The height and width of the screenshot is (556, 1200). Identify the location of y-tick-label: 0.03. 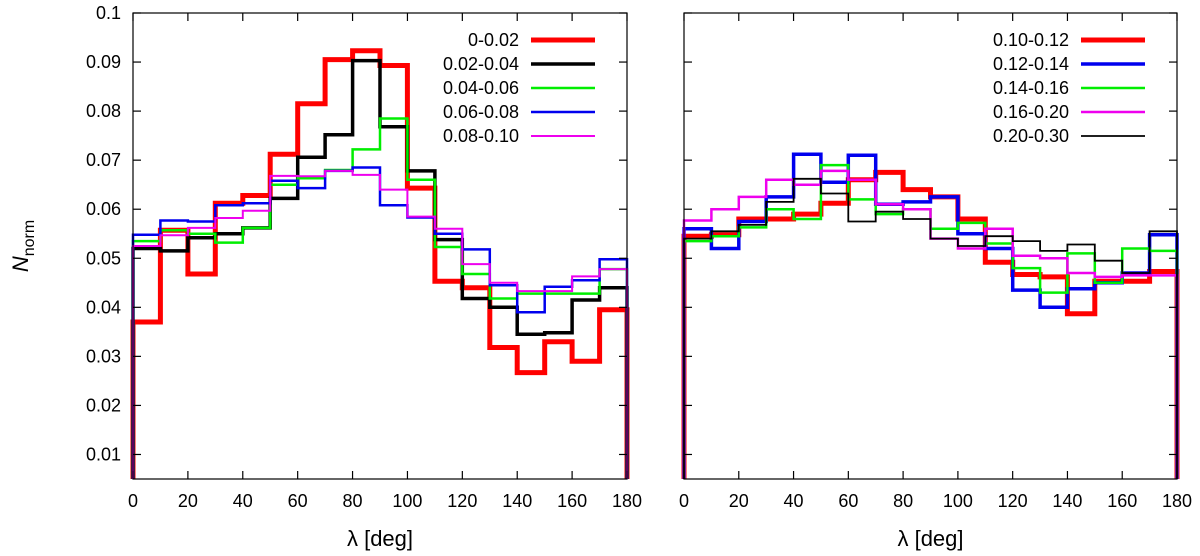
(103, 356).